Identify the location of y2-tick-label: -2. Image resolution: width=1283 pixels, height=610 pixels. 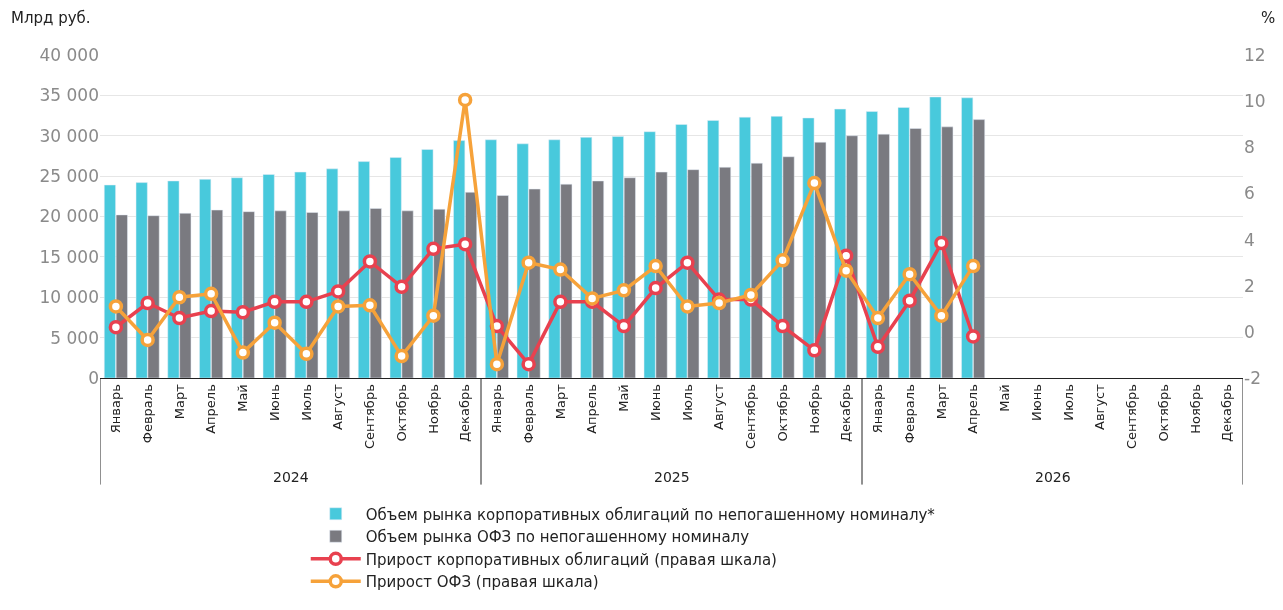
(1252, 377).